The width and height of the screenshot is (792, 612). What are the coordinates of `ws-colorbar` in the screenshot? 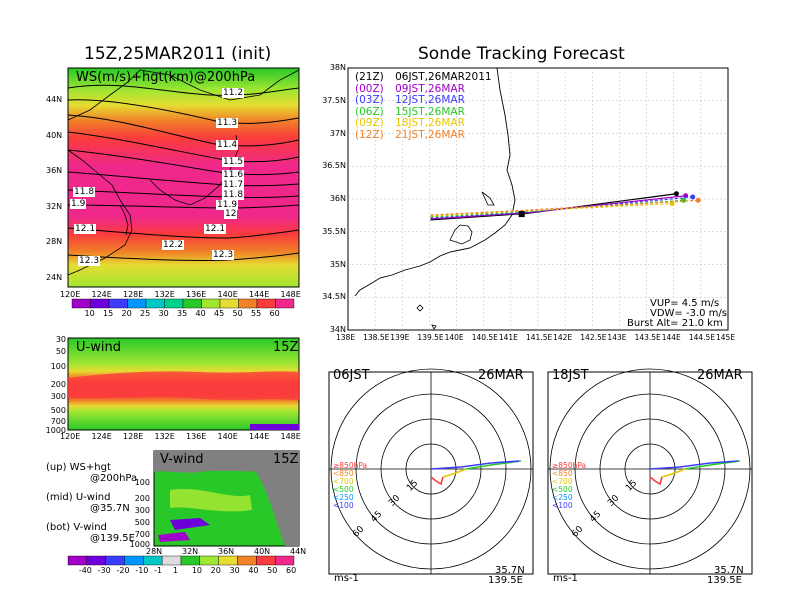 It's located at (183, 303).